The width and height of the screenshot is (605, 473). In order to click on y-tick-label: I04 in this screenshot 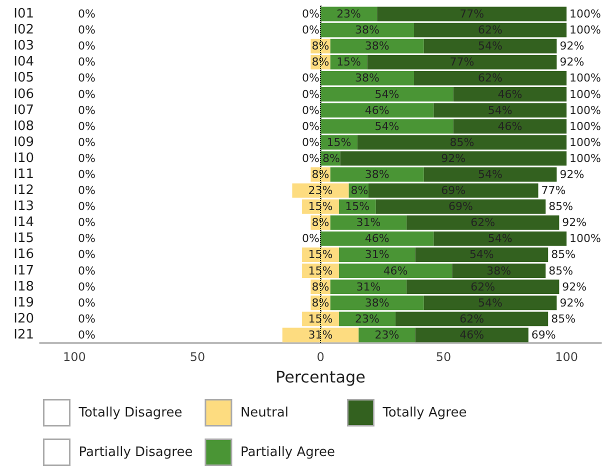, I will do `click(24, 62)`.